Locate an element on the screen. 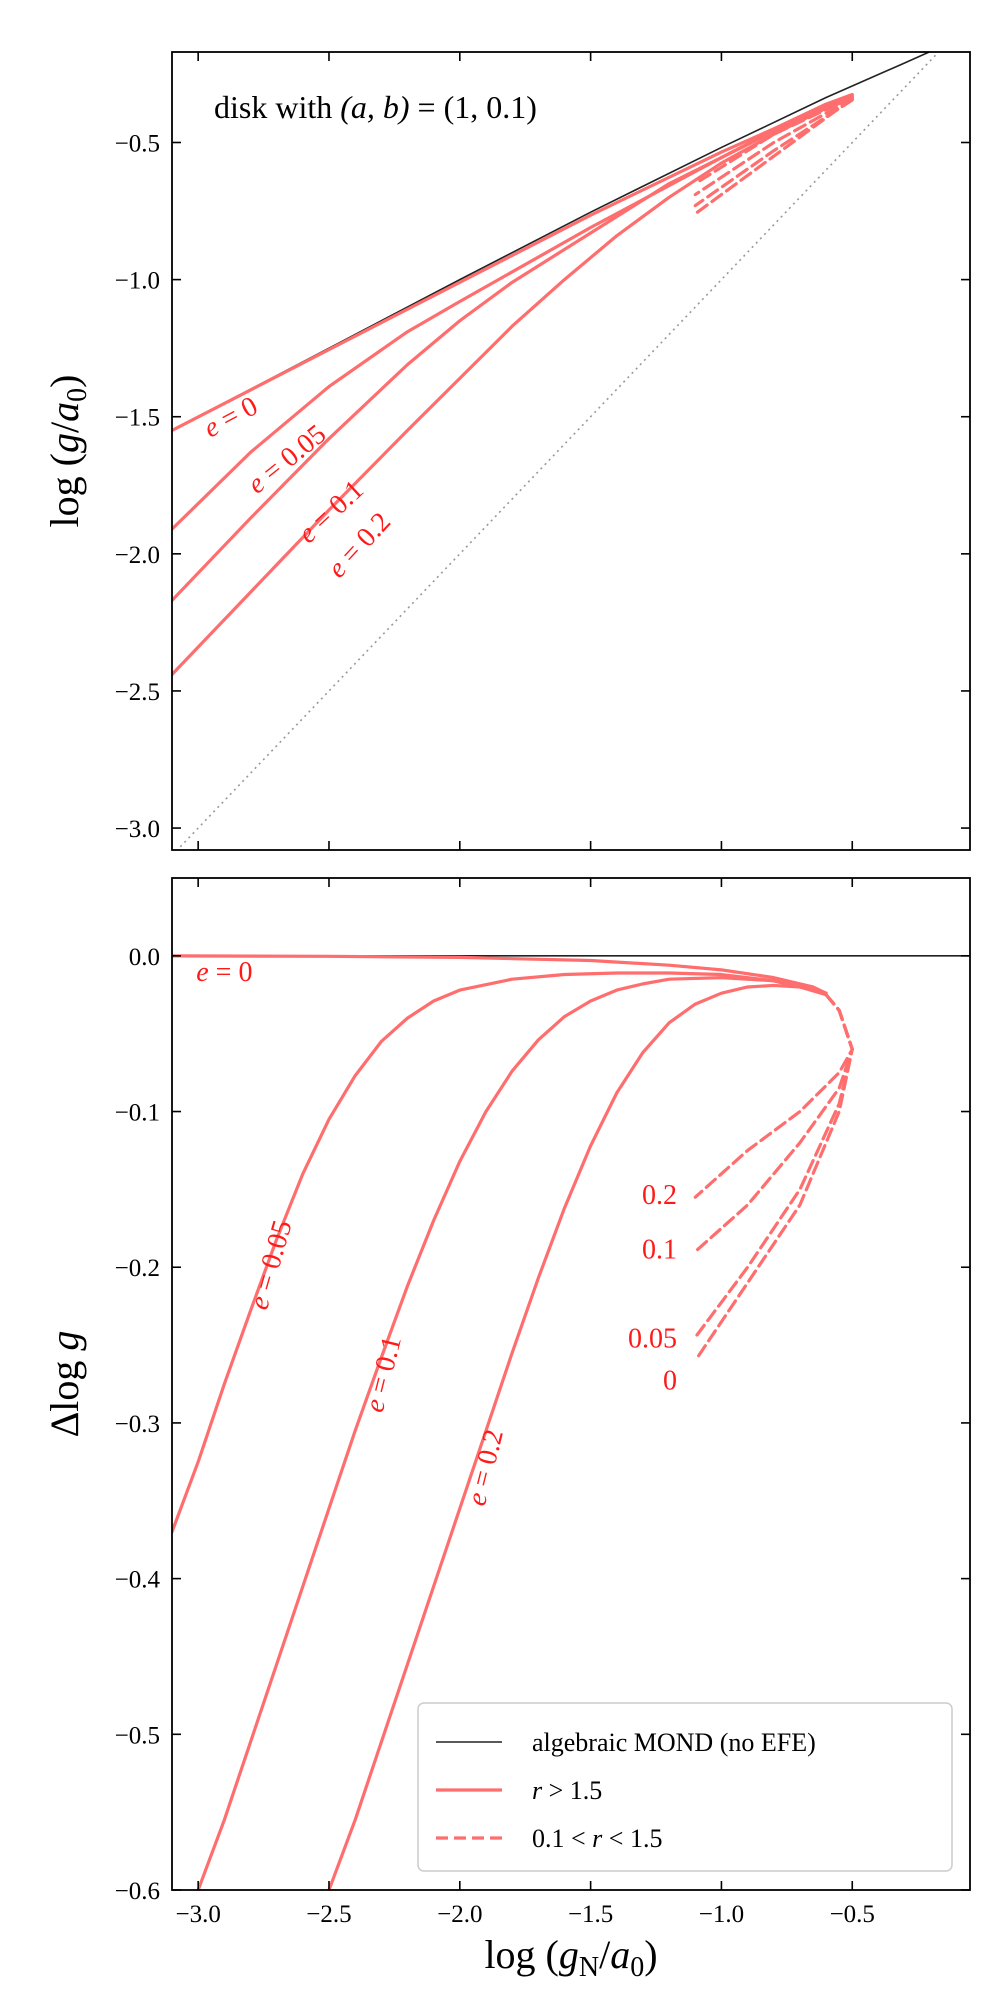 This screenshot has width=1000, height=2000. top-ylabel-slash: / is located at coordinates (64, 427).